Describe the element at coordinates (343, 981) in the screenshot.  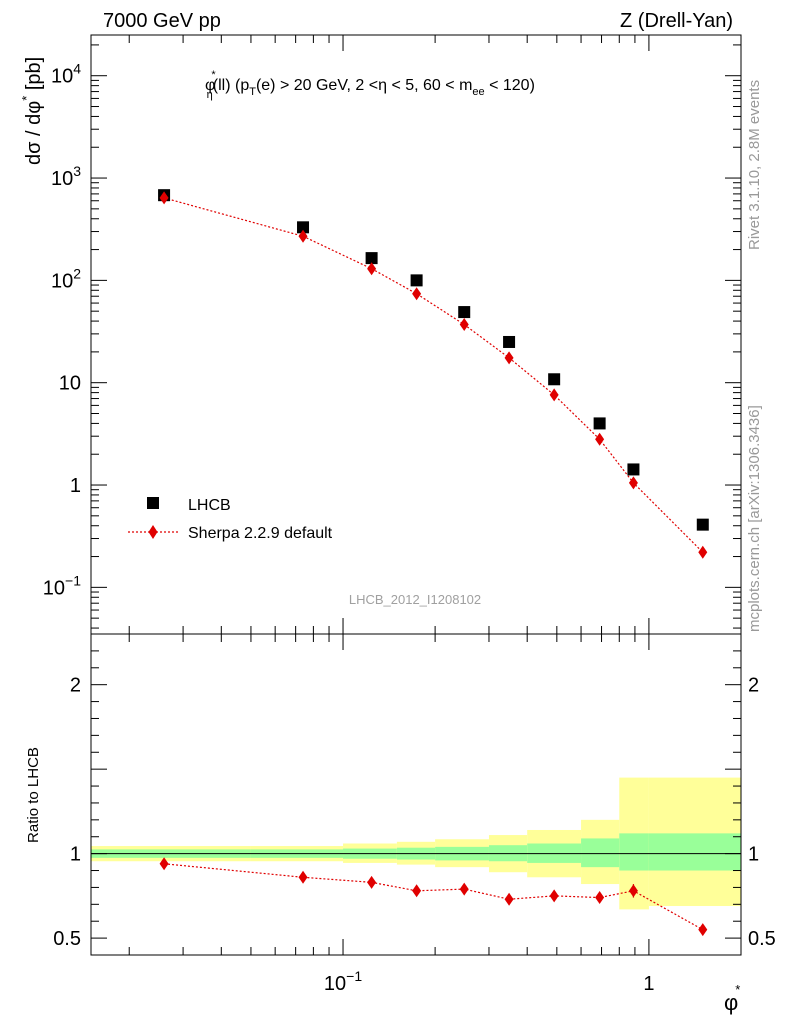
I see `x-tick-label: 10−1` at that location.